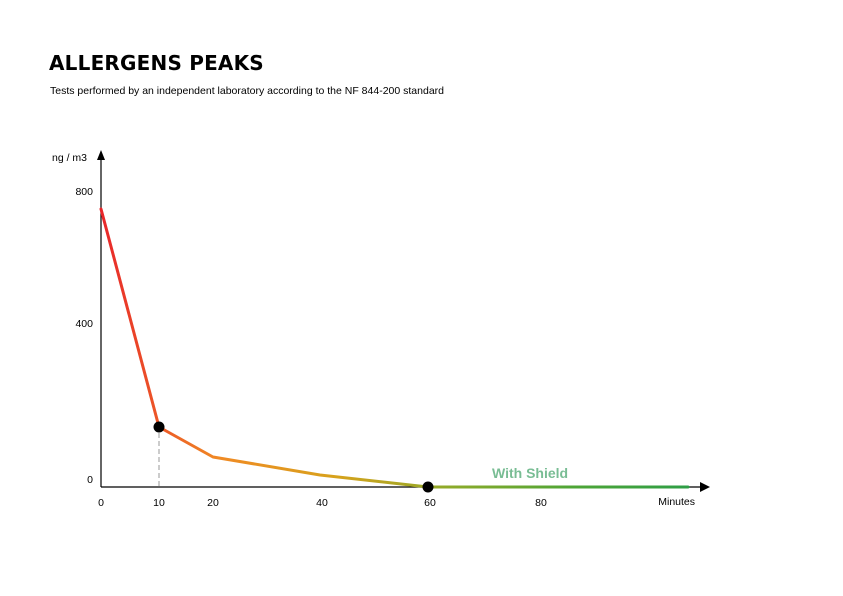  I want to click on series-label-with-shield: With Shield, so click(530, 473).